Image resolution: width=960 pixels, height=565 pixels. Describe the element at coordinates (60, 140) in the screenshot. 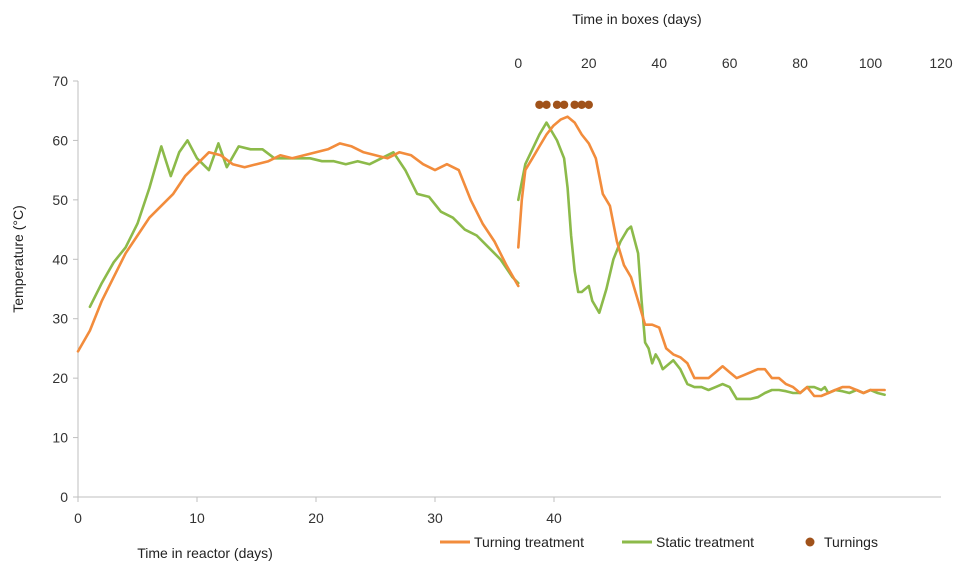

I see `y-tick-label: 60` at that location.